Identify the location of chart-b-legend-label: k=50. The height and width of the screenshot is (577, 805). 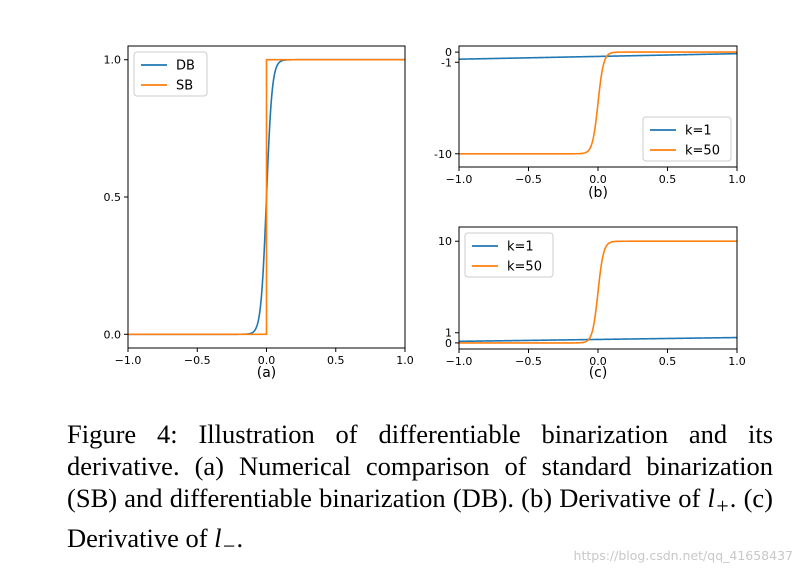
(702, 151).